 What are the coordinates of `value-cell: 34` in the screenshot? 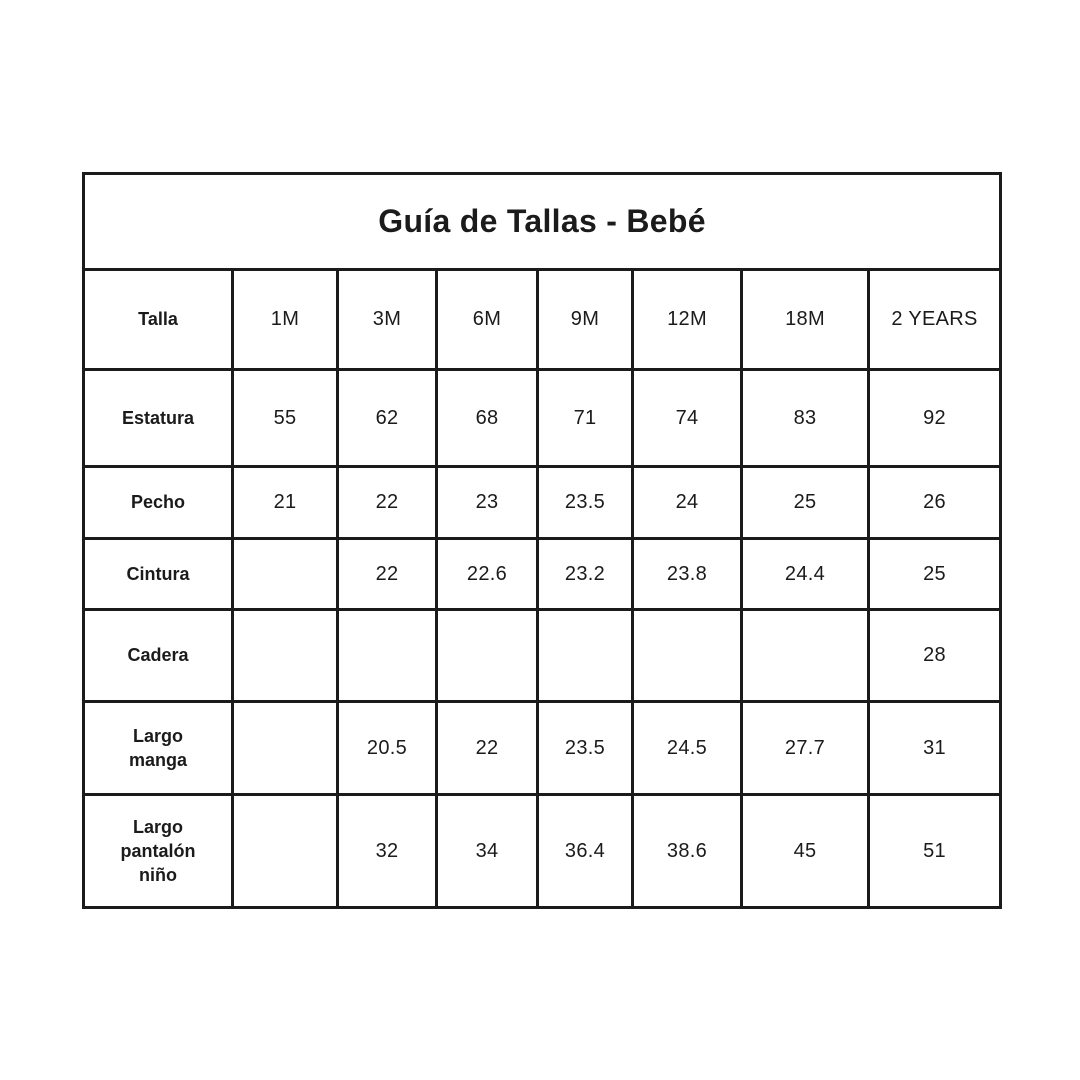 It's located at (487, 851).